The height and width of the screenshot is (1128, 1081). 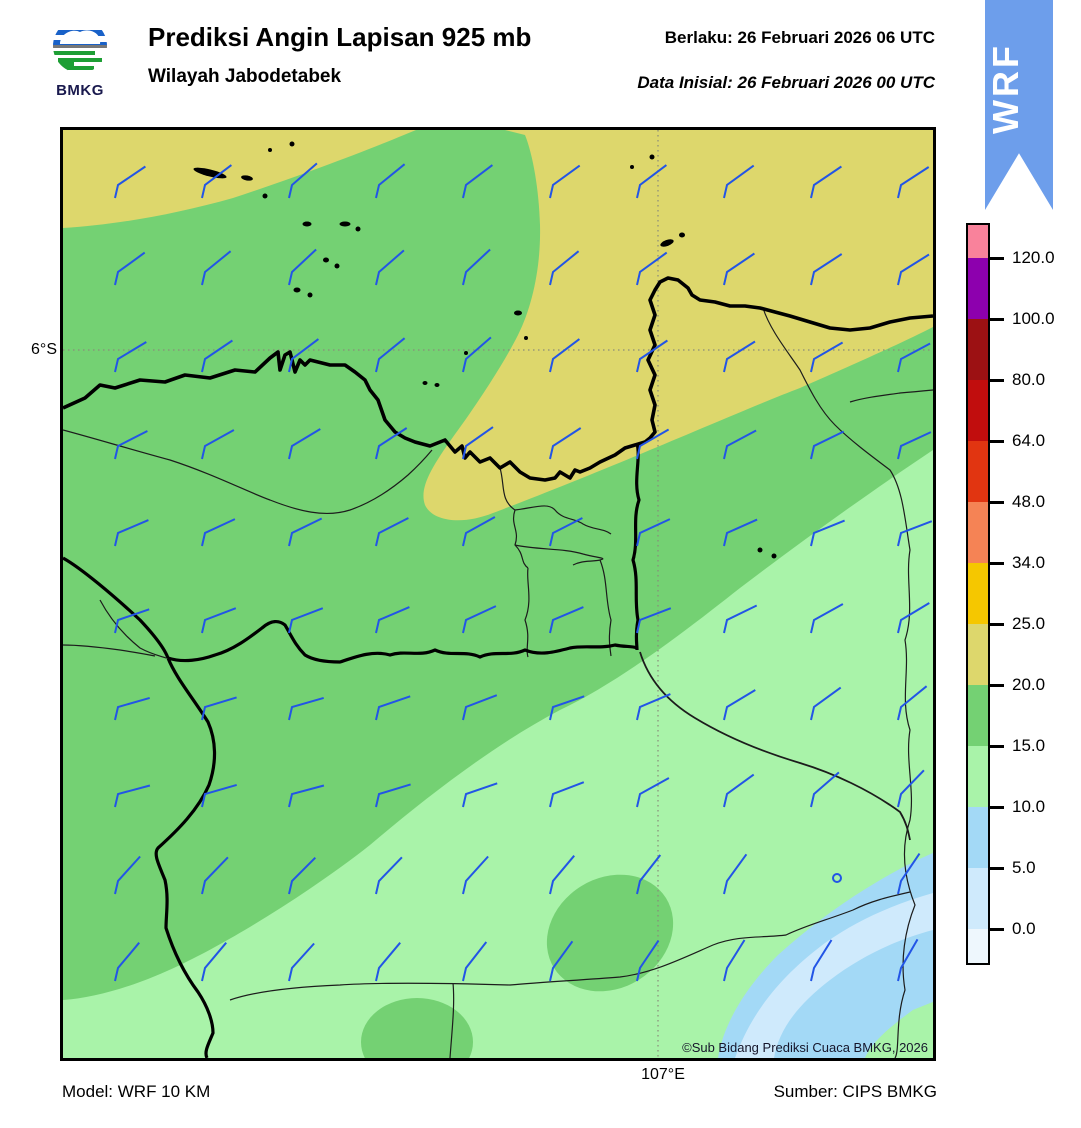 What do you see at coordinates (663, 1074) in the screenshot?
I see `longitude-label: 107°E` at bounding box center [663, 1074].